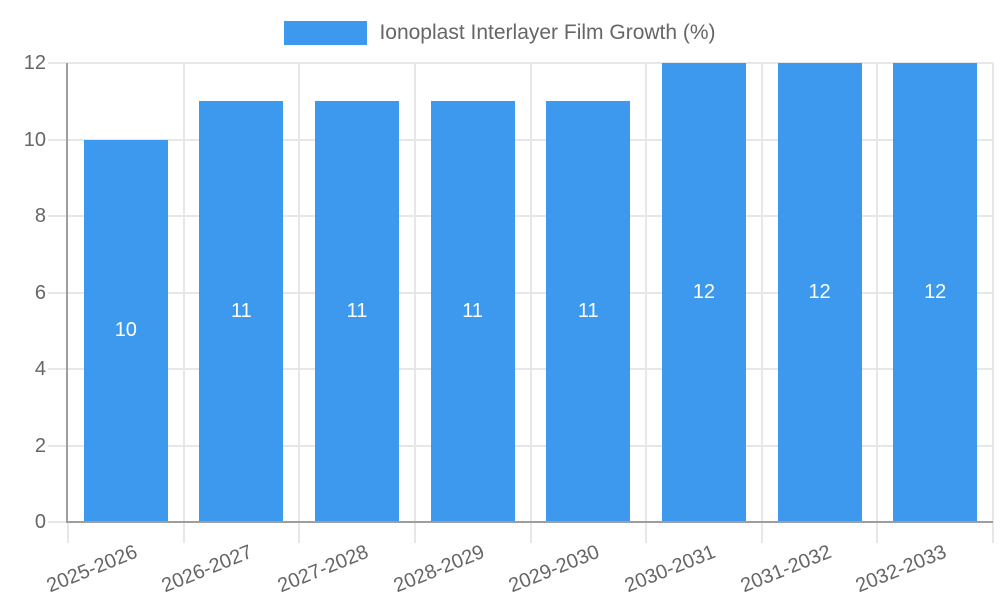 This screenshot has width=1000, height=600. What do you see at coordinates (326, 33) in the screenshot?
I see `legend-swatch-icon` at bounding box center [326, 33].